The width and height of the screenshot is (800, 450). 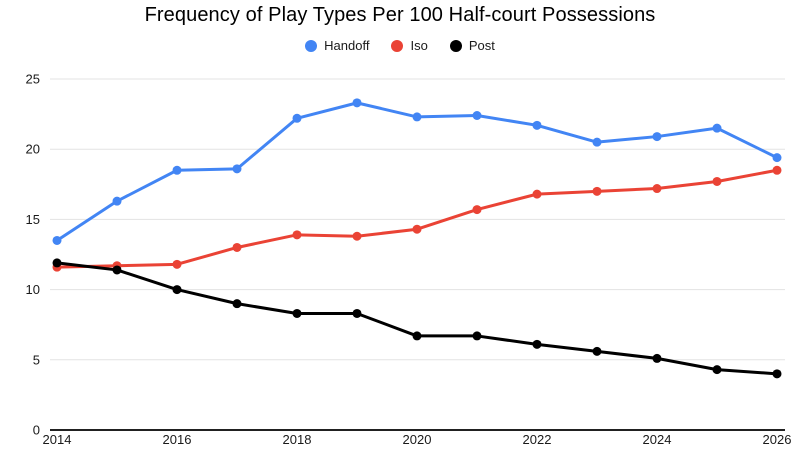 I want to click on point-post-2025, so click(x=717, y=370).